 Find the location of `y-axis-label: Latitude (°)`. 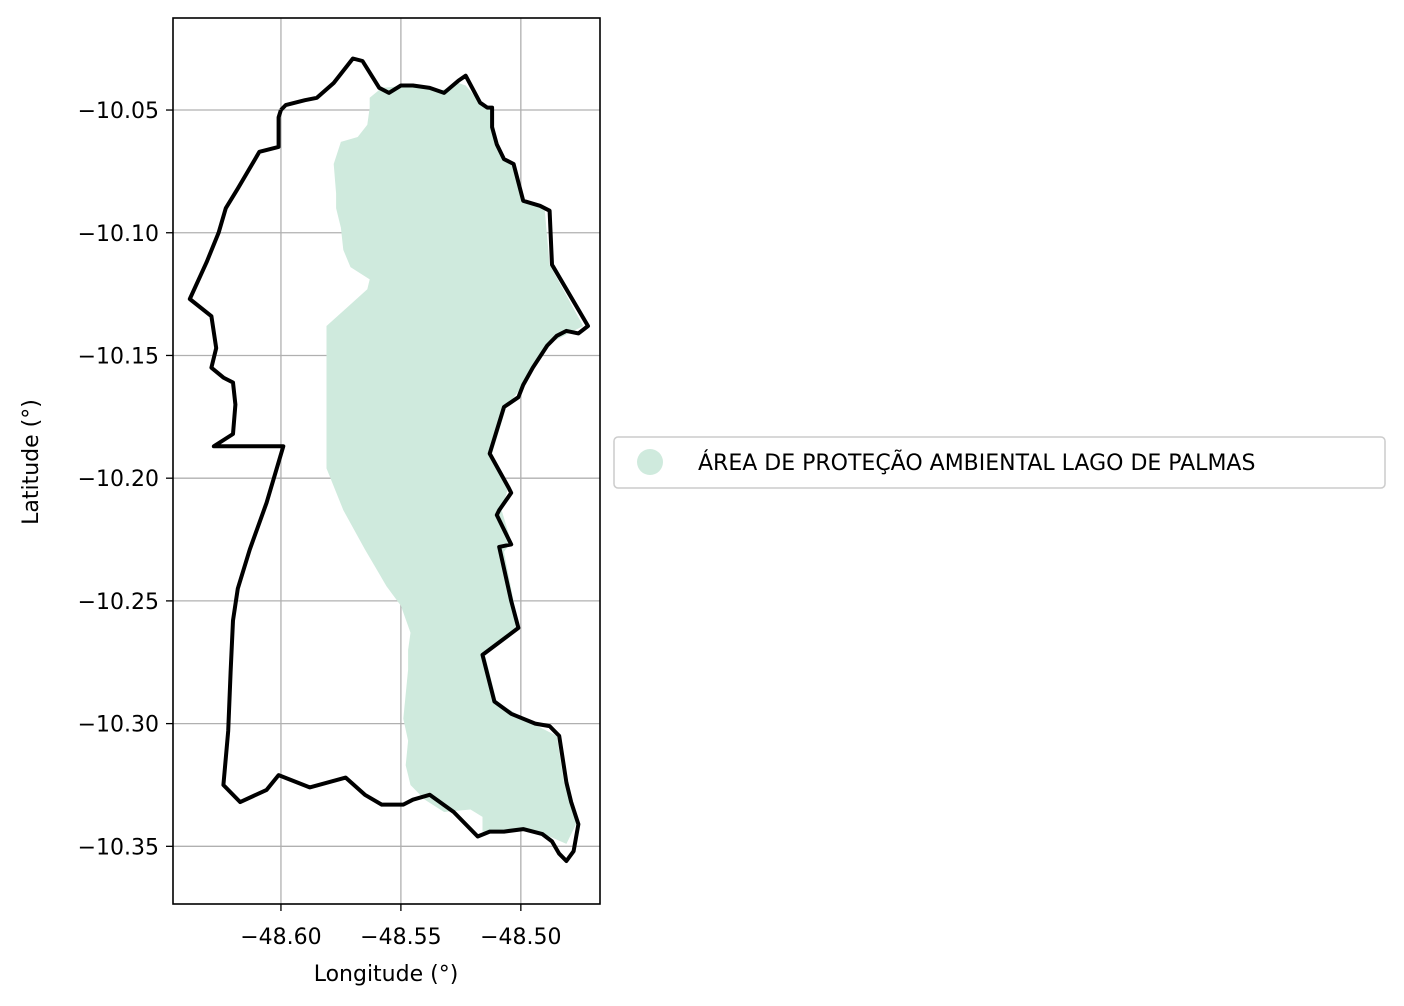

y-axis-label: Latitude (°) is located at coordinates (31, 462).